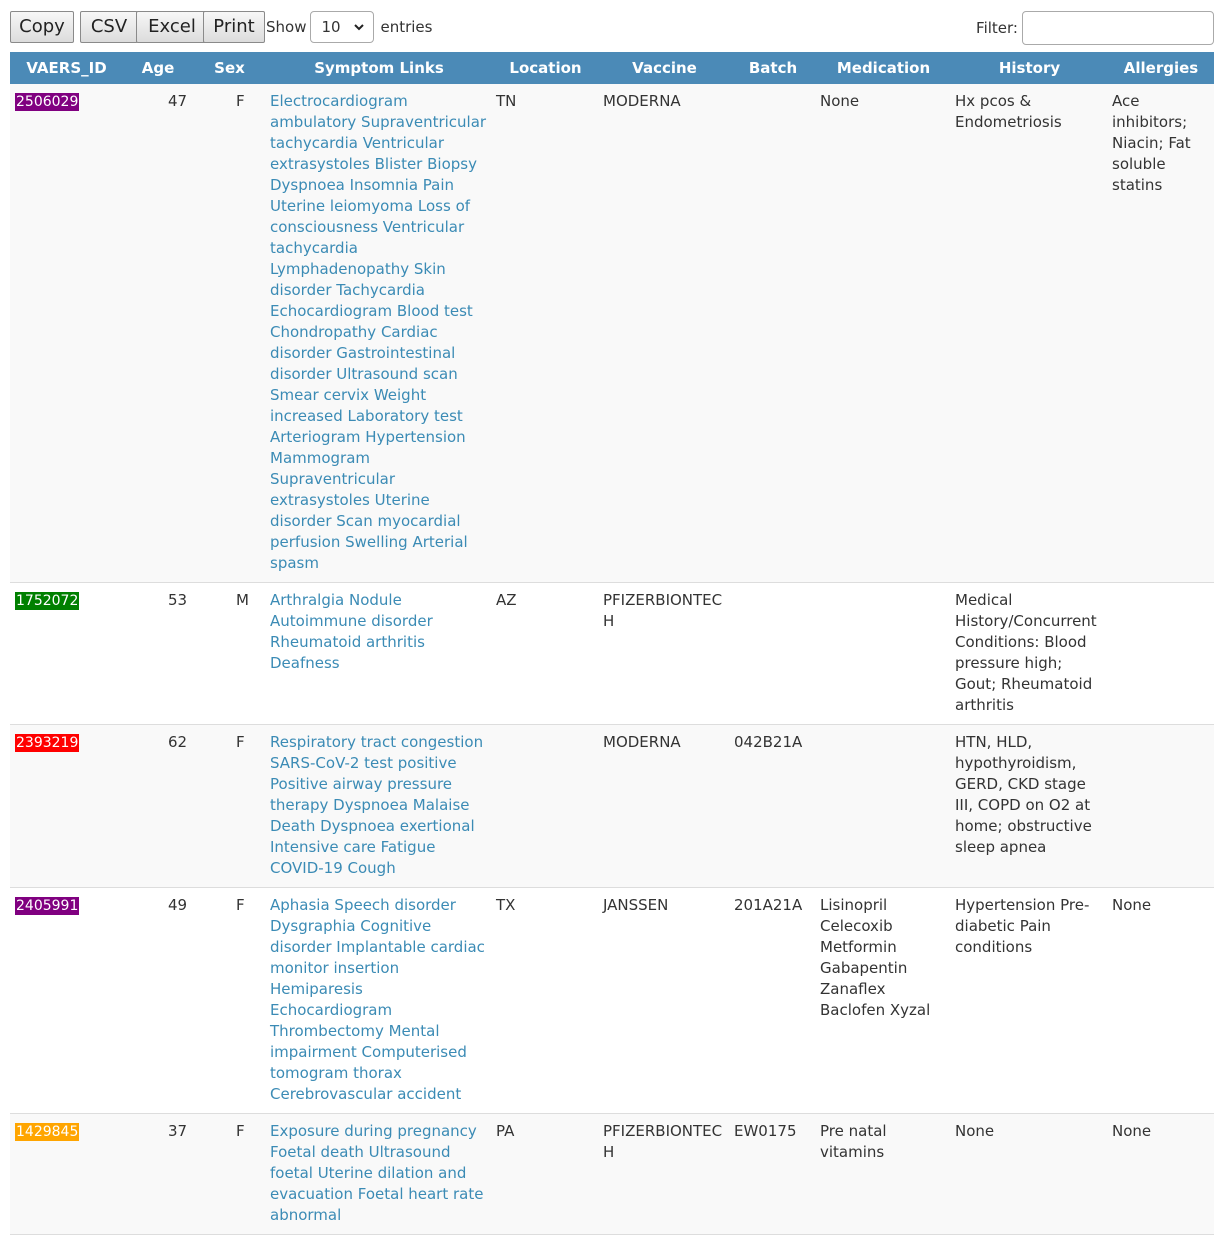 The width and height of the screenshot is (1232, 1235). What do you see at coordinates (1029, 1174) in the screenshot?
I see `cell-history: None` at bounding box center [1029, 1174].